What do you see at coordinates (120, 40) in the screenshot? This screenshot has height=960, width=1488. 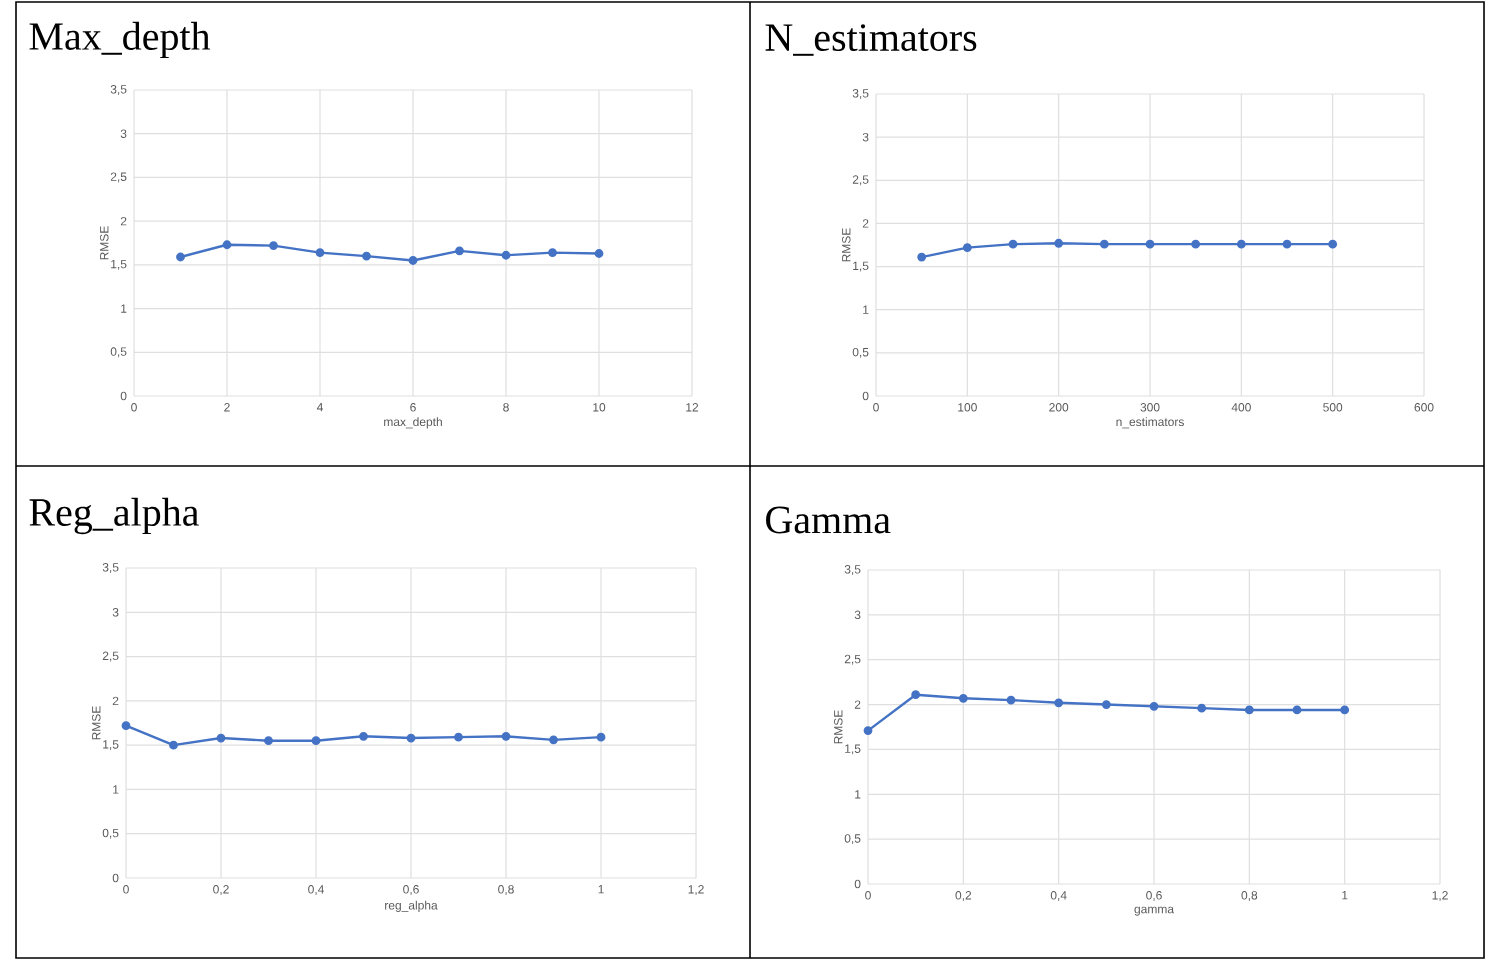 I see `chart-title: Max_depth` at bounding box center [120, 40].